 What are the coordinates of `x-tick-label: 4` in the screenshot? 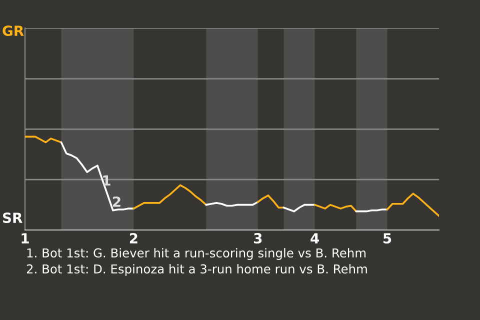 It's located at (314, 238).